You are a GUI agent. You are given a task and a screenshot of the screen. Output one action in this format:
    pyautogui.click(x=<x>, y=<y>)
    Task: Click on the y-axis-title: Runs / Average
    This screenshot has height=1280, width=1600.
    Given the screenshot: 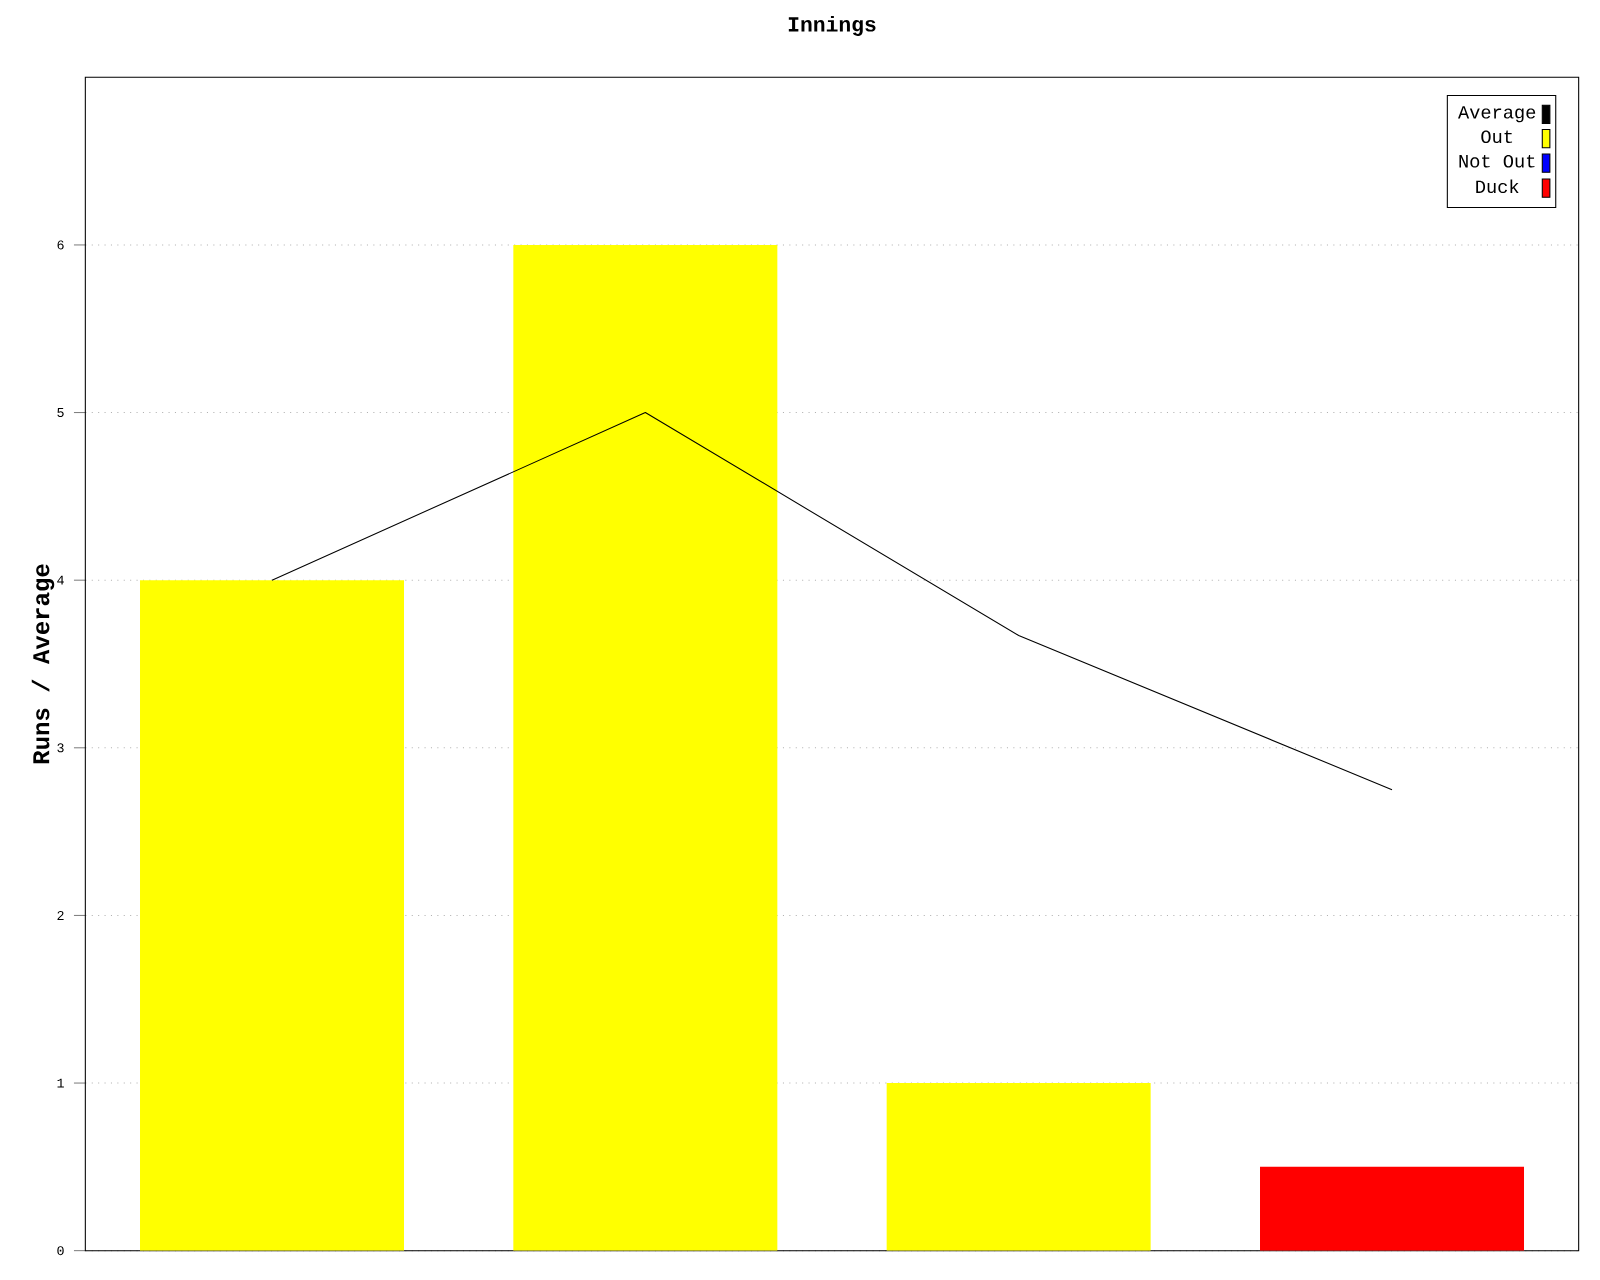 What is the action you would take?
    pyautogui.click(x=43, y=664)
    